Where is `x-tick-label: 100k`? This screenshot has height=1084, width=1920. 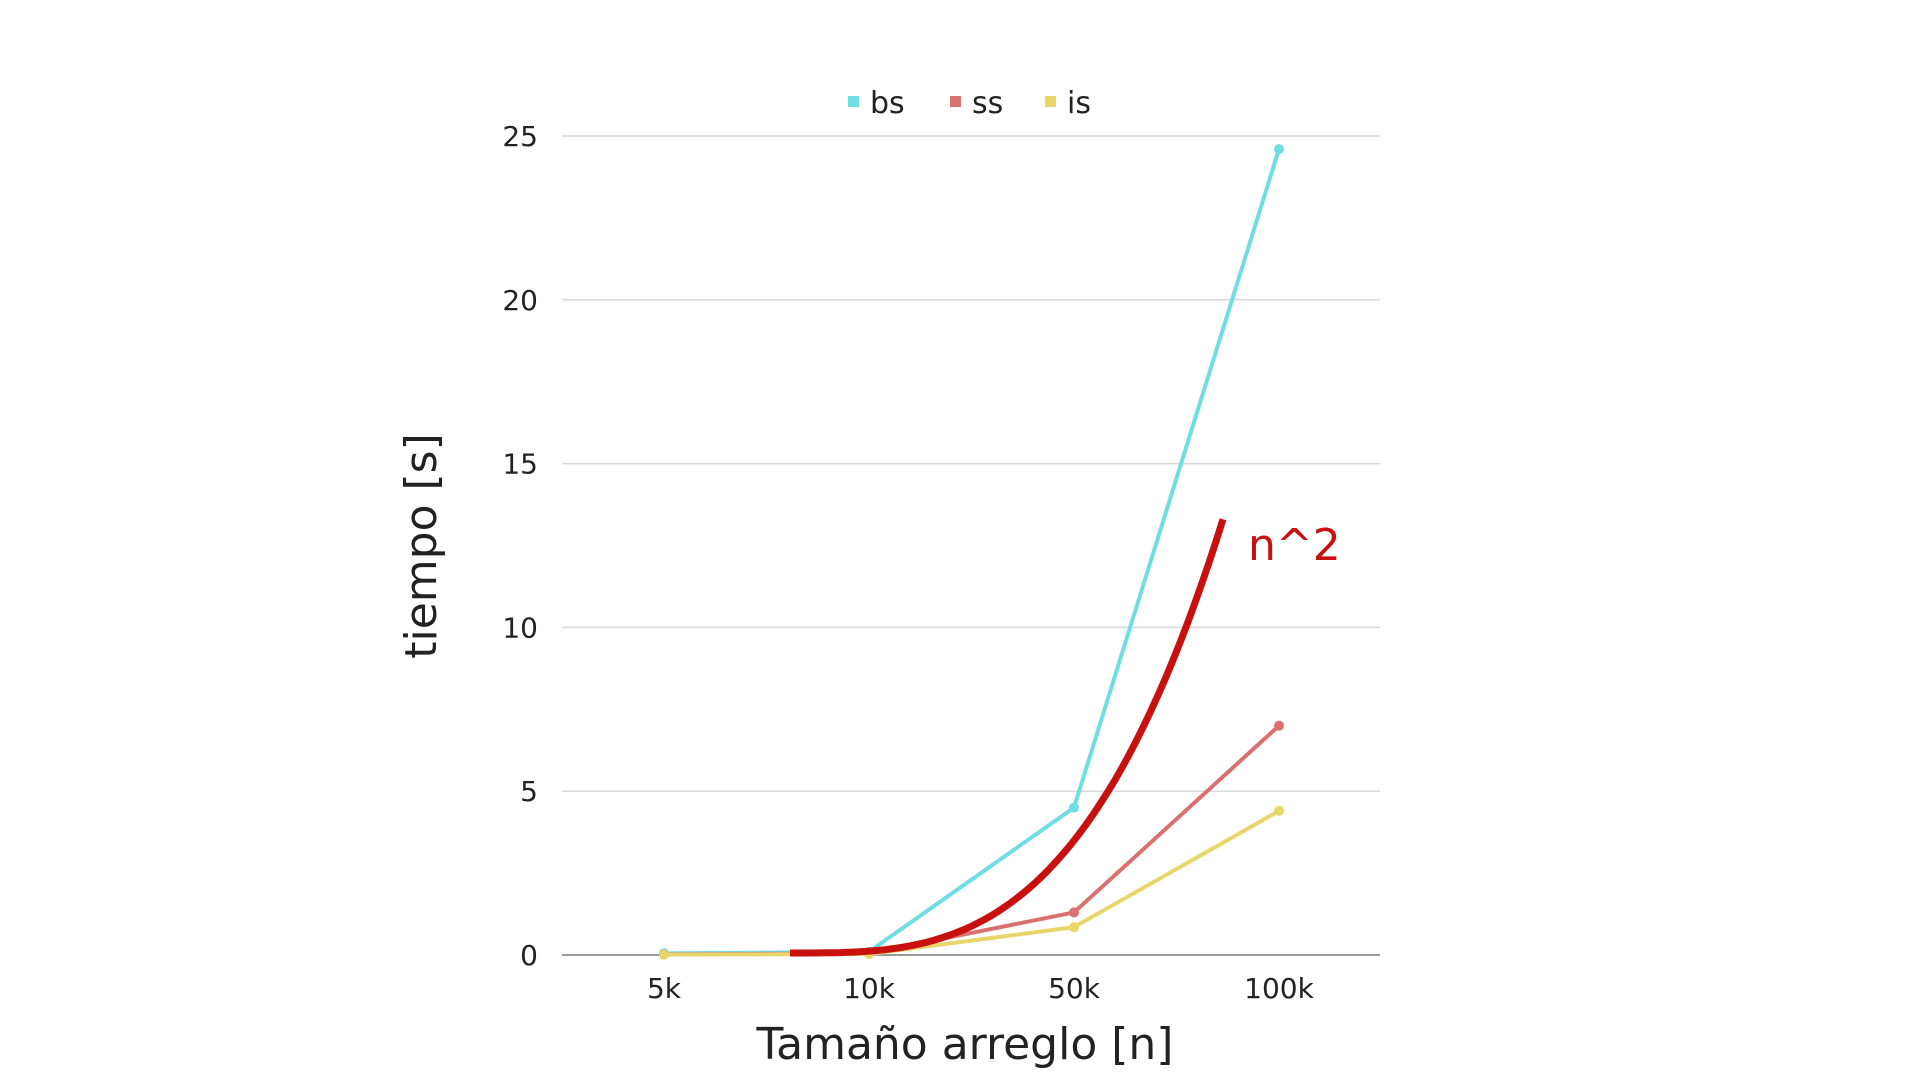
x-tick-label: 100k is located at coordinates (1279, 988).